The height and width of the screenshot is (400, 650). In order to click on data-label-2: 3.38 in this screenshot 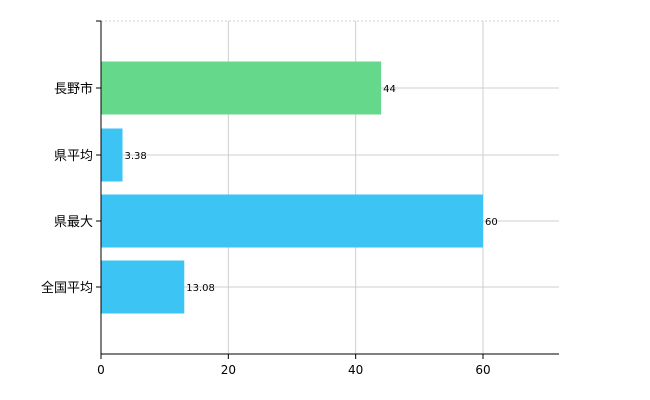, I will do `click(136, 156)`.